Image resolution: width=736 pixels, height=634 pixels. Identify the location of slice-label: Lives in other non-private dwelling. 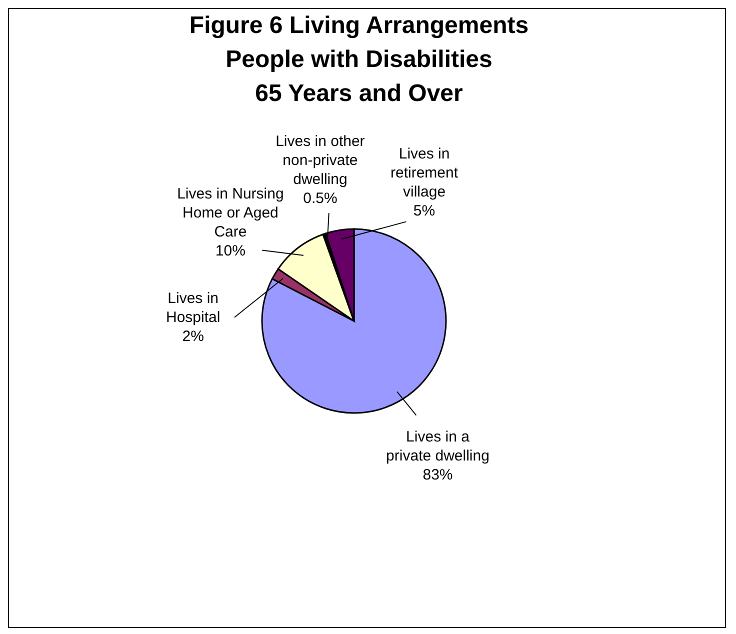
(320, 160).